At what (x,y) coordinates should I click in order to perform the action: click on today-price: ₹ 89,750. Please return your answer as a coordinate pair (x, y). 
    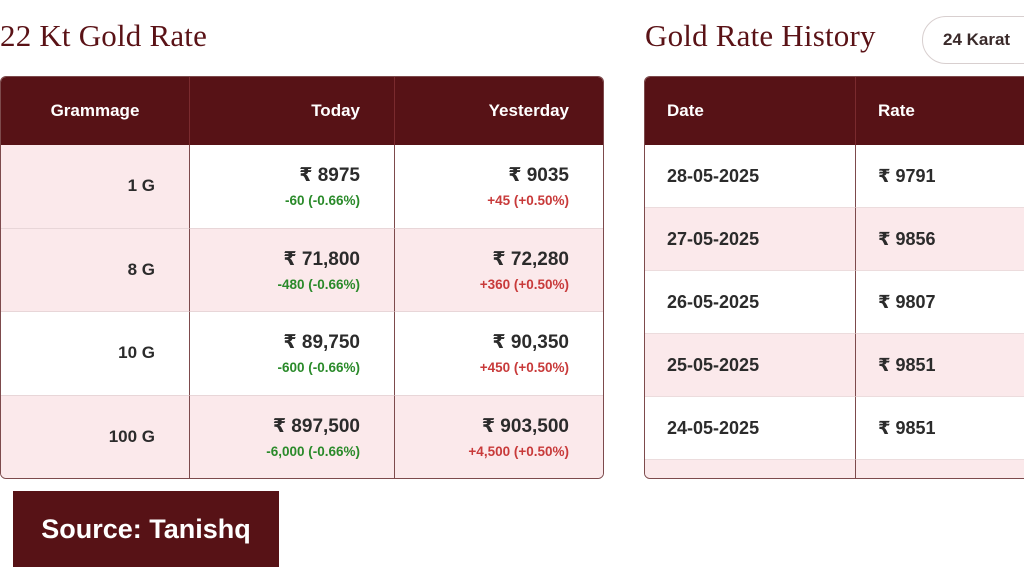
    Looking at the image, I should click on (321, 343).